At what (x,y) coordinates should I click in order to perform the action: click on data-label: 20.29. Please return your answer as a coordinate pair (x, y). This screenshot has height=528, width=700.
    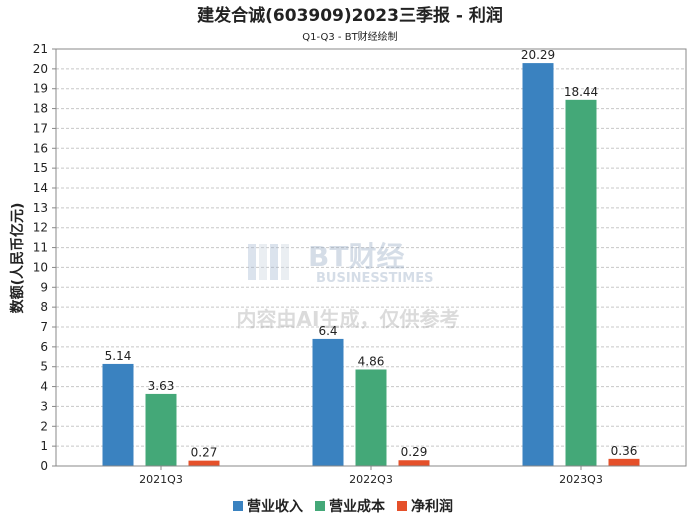
    Looking at the image, I should click on (538, 55).